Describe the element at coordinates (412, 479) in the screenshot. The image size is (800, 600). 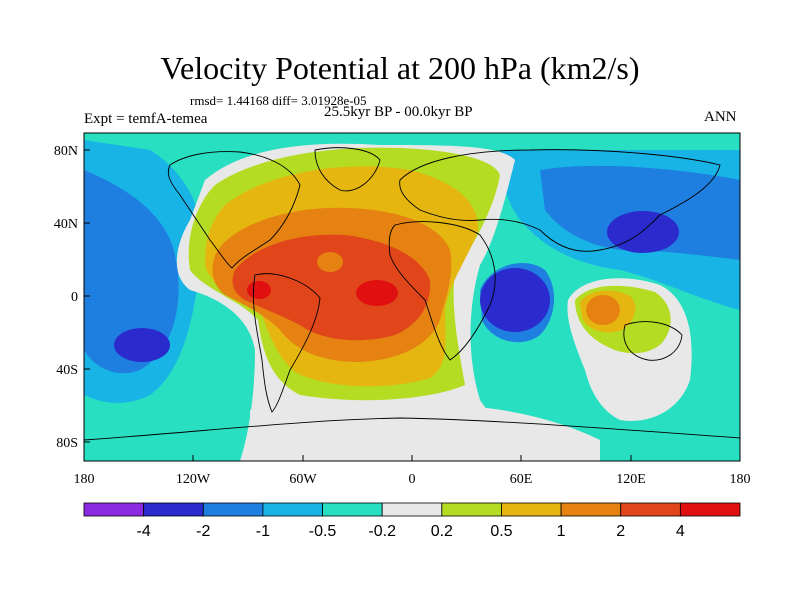
I see `x-tick-label: 0` at that location.